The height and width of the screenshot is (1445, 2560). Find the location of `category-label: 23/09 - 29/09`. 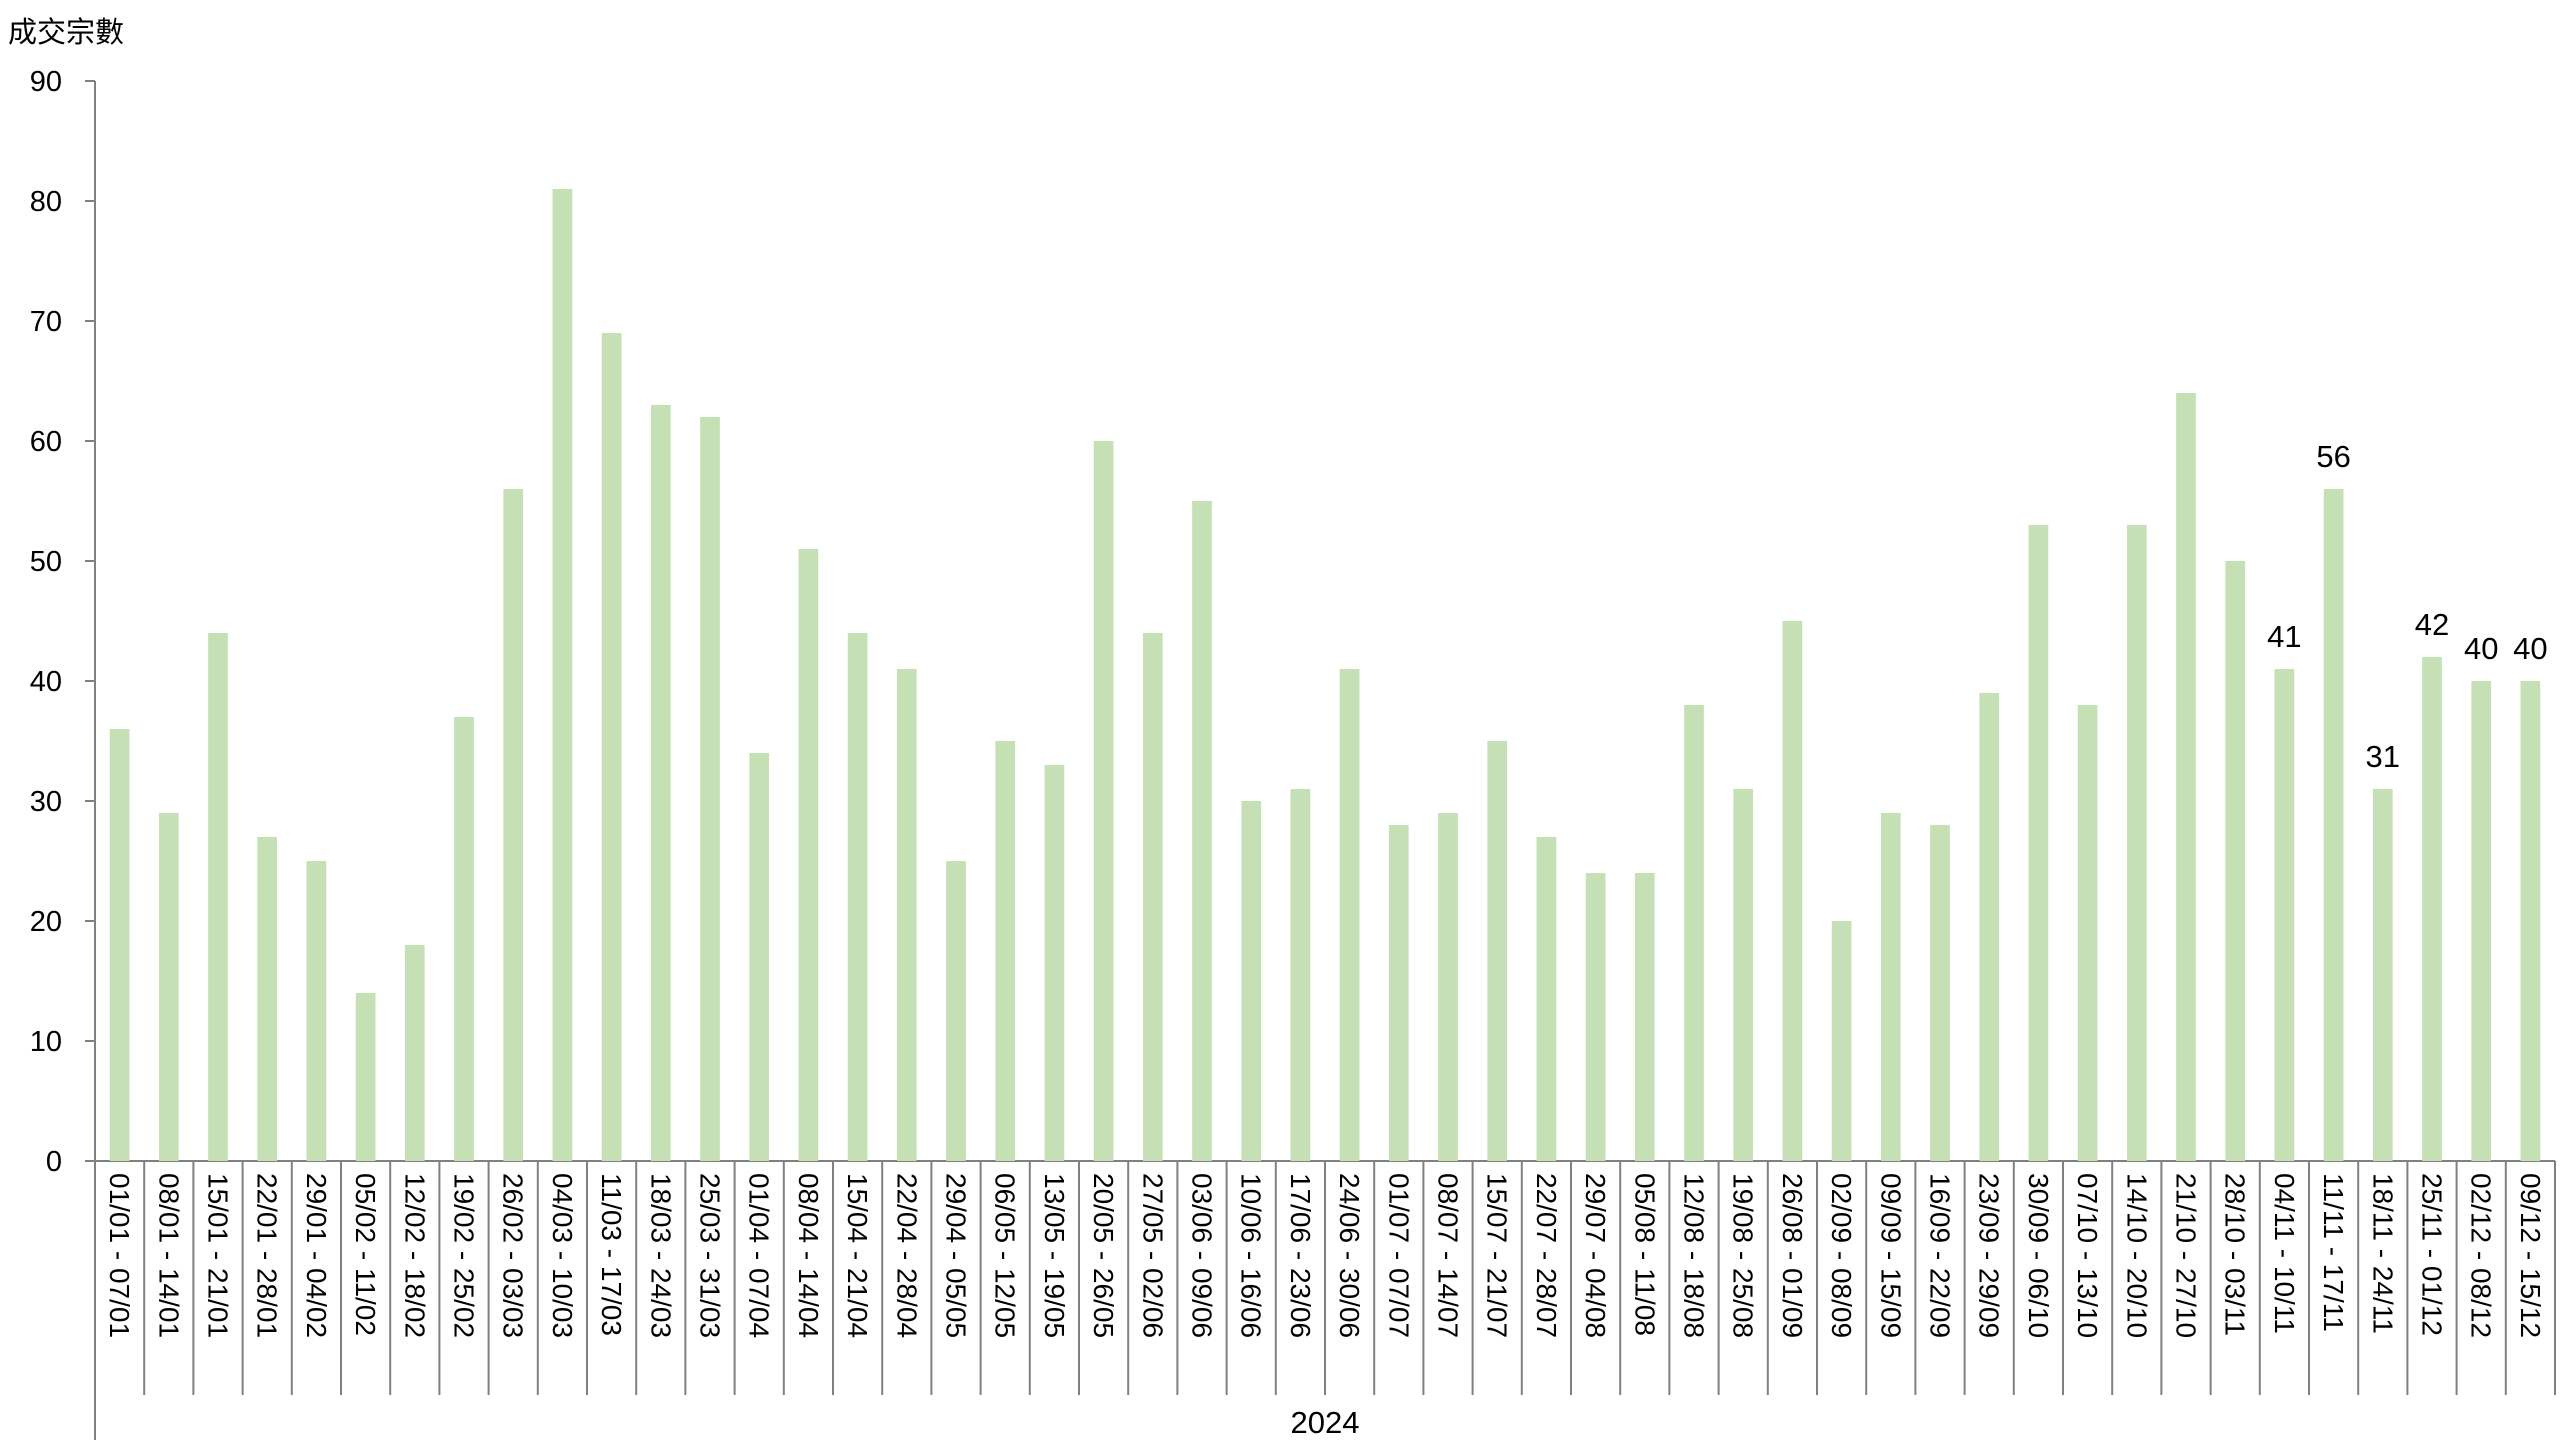

category-label: 23/09 - 29/09 is located at coordinates (1989, 1255).